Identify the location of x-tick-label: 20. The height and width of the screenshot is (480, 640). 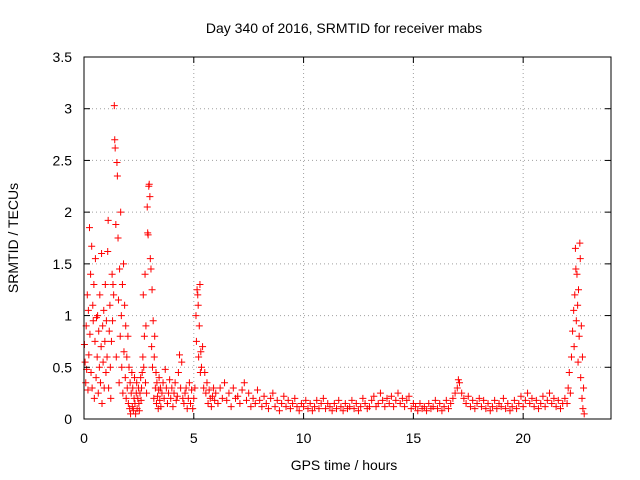
(523, 438).